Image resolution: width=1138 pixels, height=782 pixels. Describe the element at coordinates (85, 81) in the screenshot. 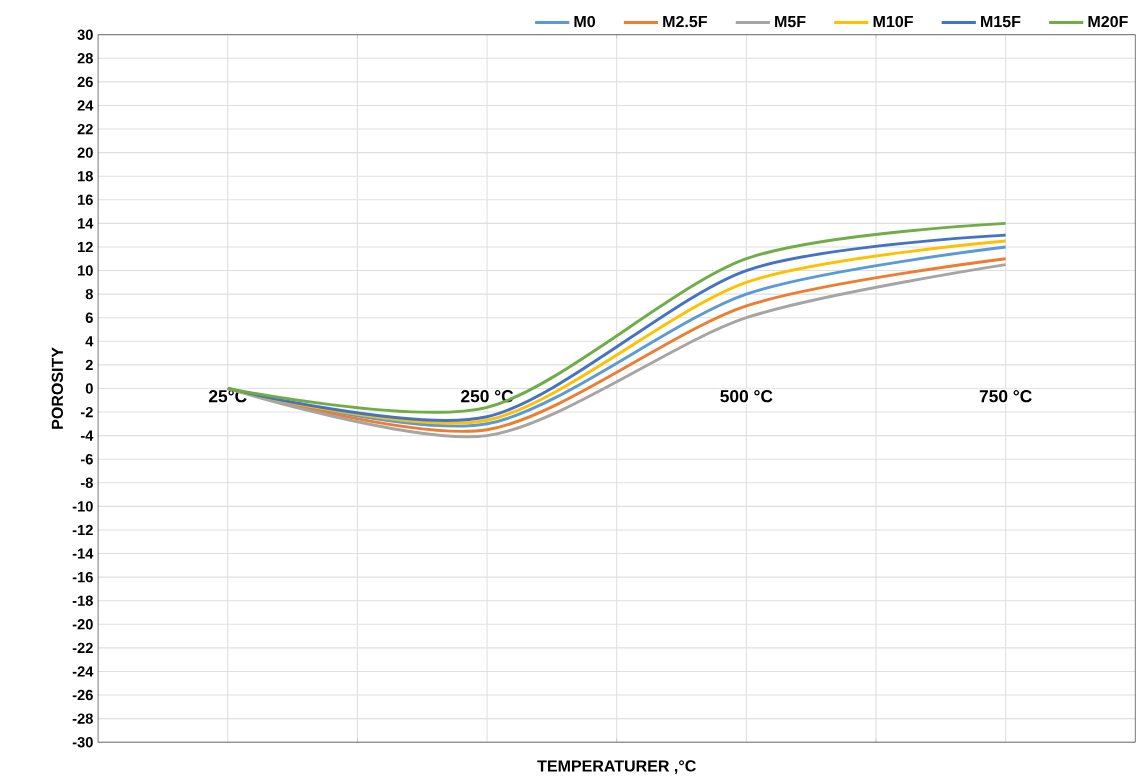

I see `y-tick-label: 26` at that location.